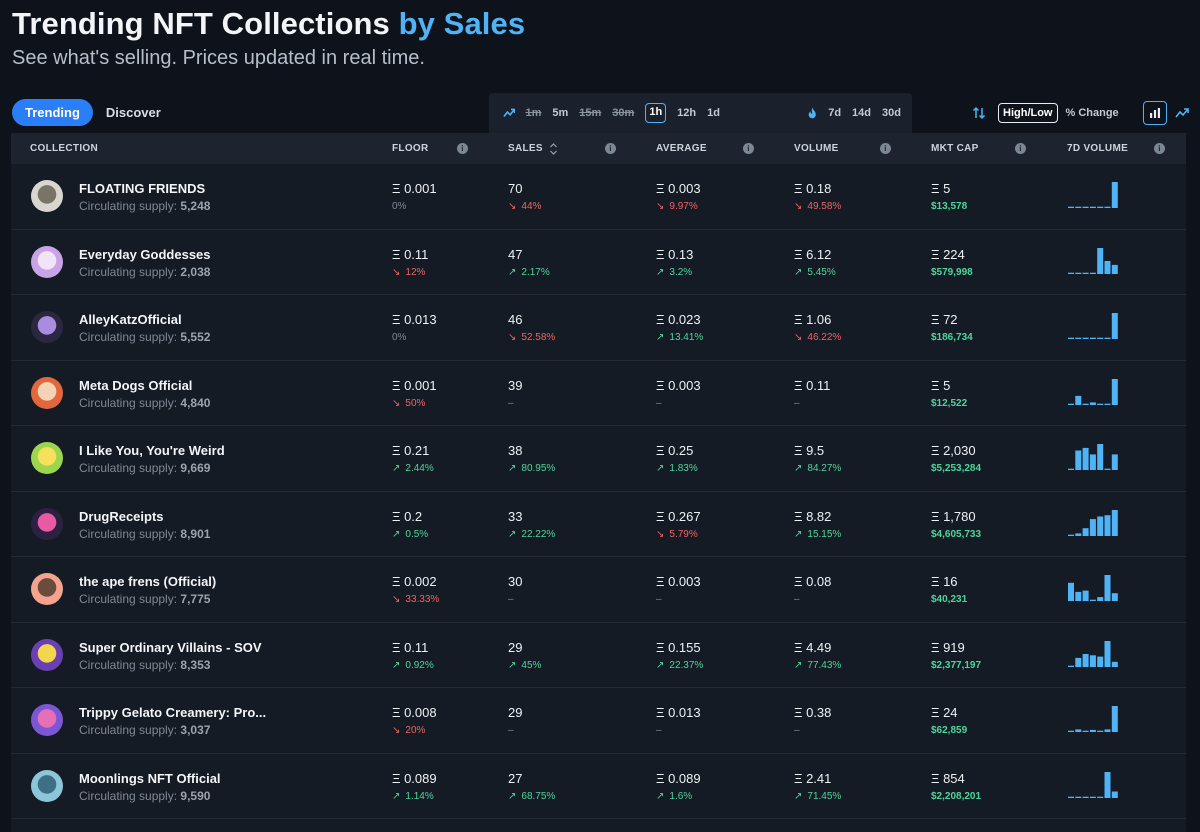 The width and height of the screenshot is (1200, 832). Describe the element at coordinates (678, 319) in the screenshot. I see `average-value: Ξ 0.023` at that location.